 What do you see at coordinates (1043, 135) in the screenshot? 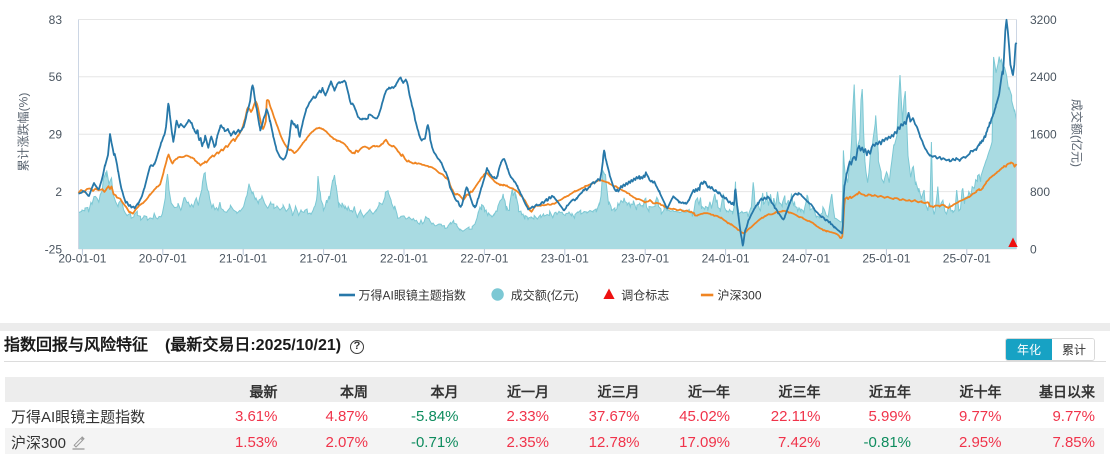
I see `svg-text: 1600` at bounding box center [1043, 135].